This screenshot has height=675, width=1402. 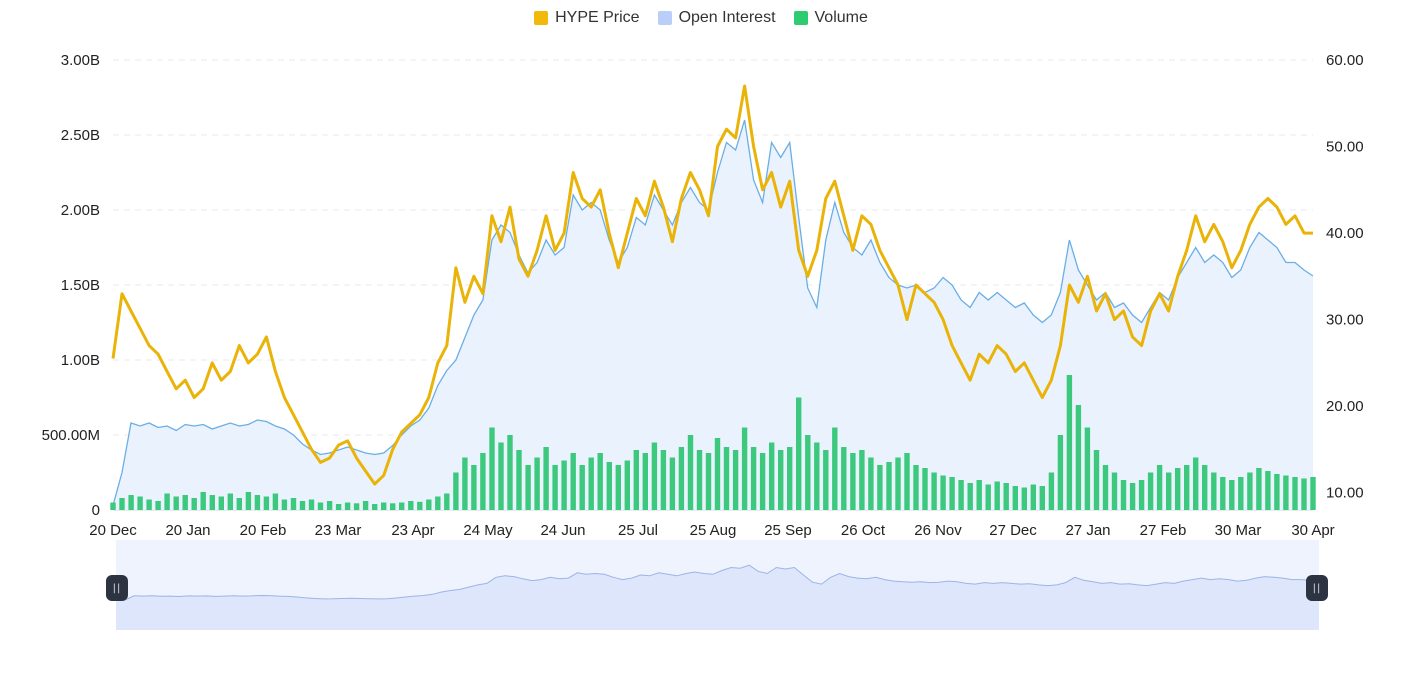 I want to click on x-tick-label: 26 Nov, so click(x=938, y=530).